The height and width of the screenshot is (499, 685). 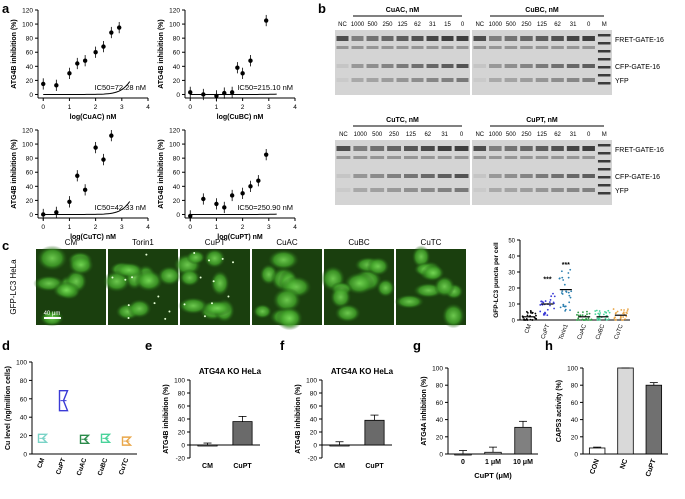 I want to click on y-tick-label: 60, so click(x=177, y=173).